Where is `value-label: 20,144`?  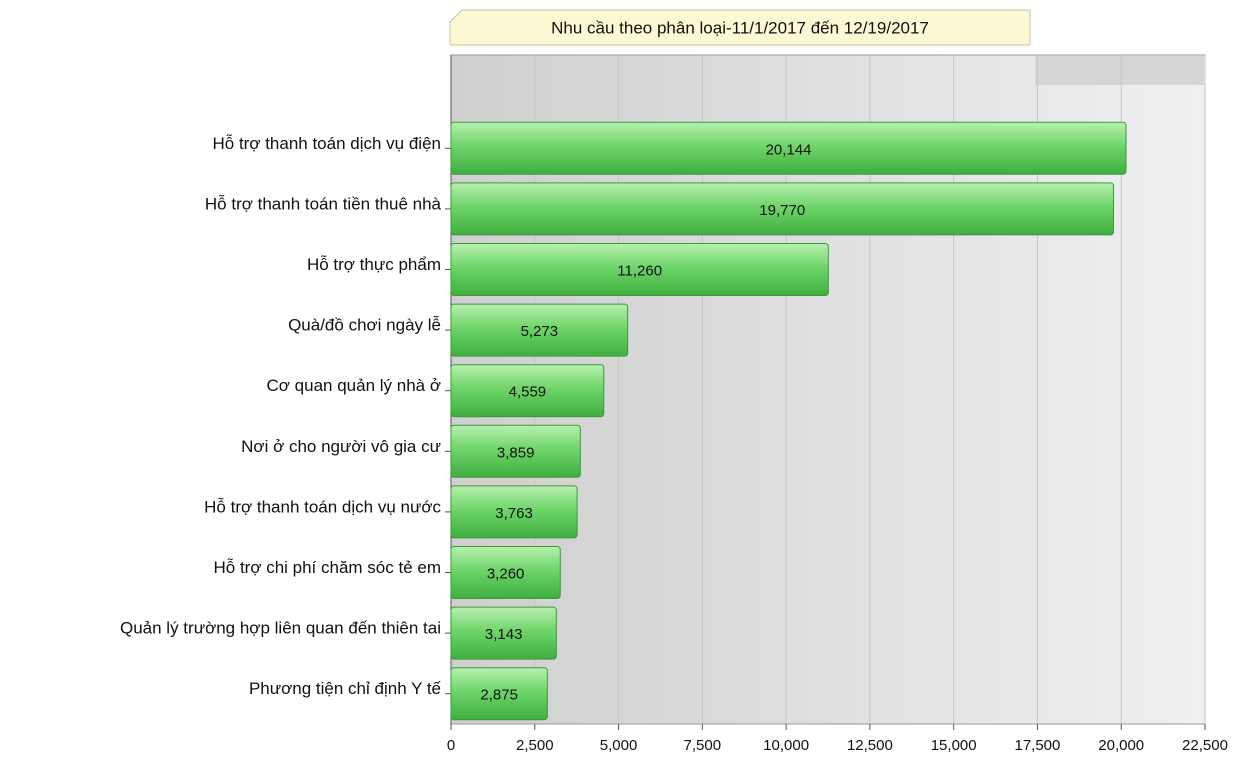 value-label: 20,144 is located at coordinates (789, 149).